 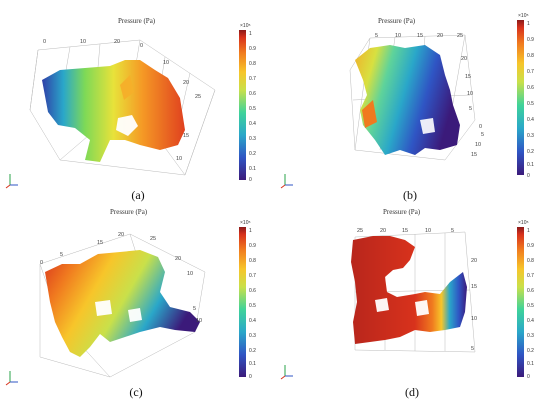 I want to click on caption-d: (d), so click(x=412, y=392).